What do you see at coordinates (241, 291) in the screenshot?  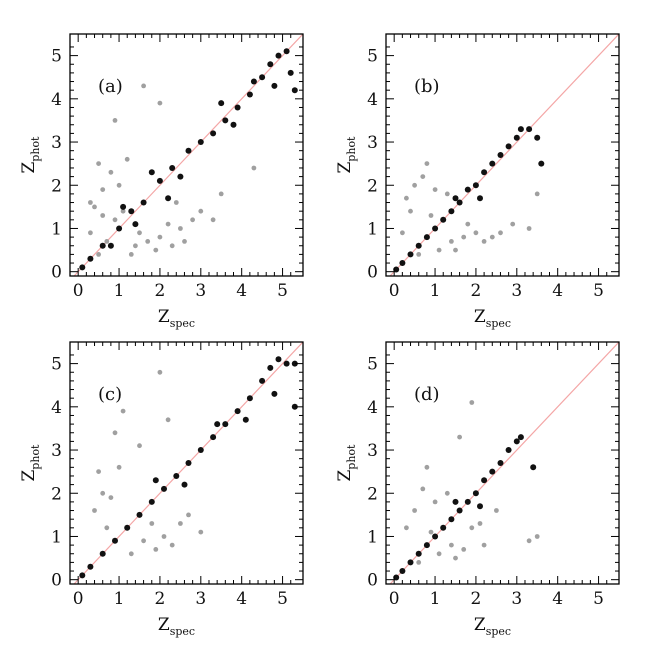 I see `x-tick-label: 4` at bounding box center [241, 291].